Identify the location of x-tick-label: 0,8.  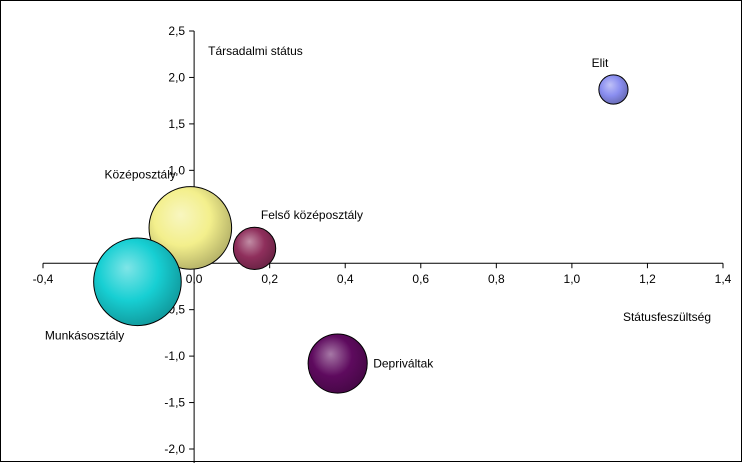
(496, 279).